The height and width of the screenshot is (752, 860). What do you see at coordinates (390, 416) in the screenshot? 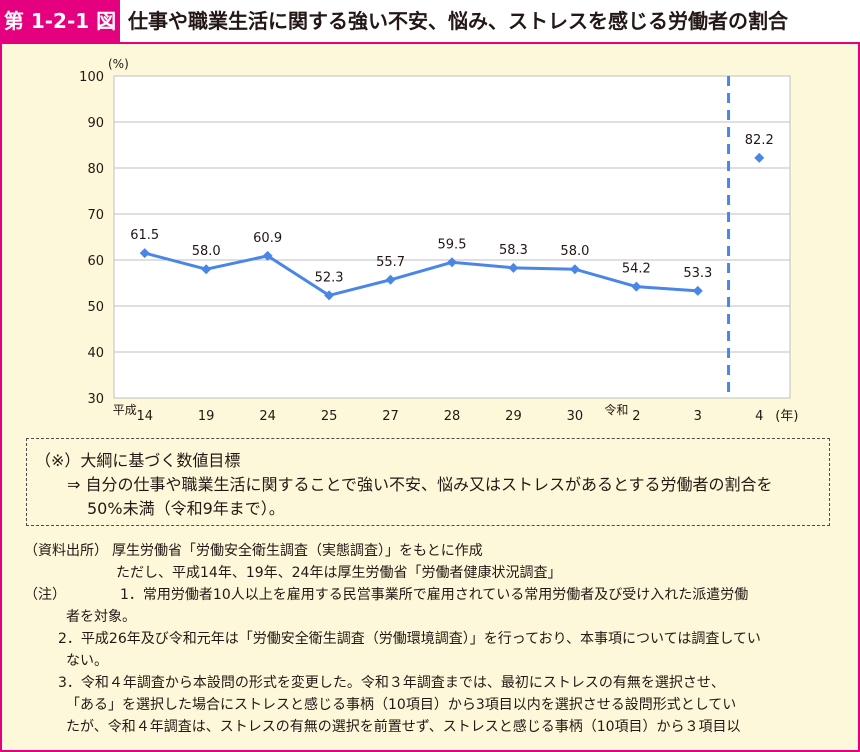
I see `x-tick-label: 27` at bounding box center [390, 416].